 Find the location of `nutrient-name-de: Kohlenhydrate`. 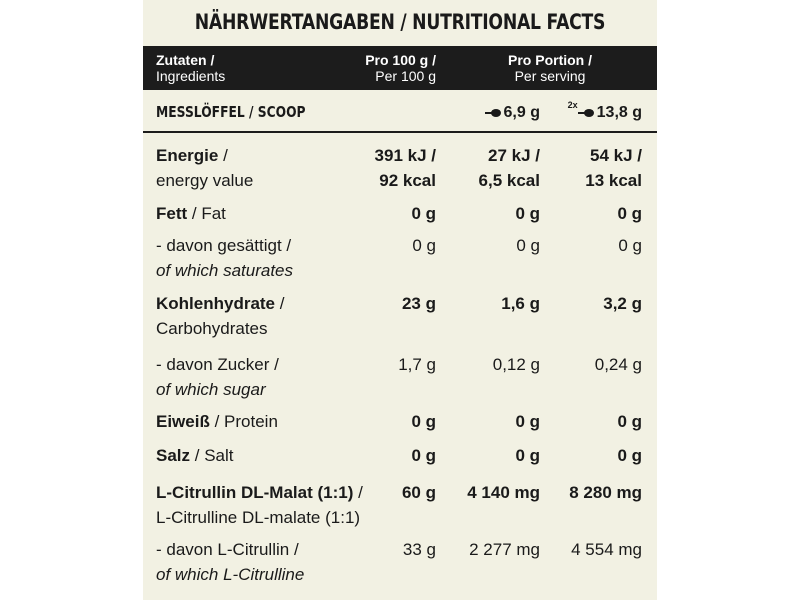

nutrient-name-de: Kohlenhydrate is located at coordinates (216, 303).